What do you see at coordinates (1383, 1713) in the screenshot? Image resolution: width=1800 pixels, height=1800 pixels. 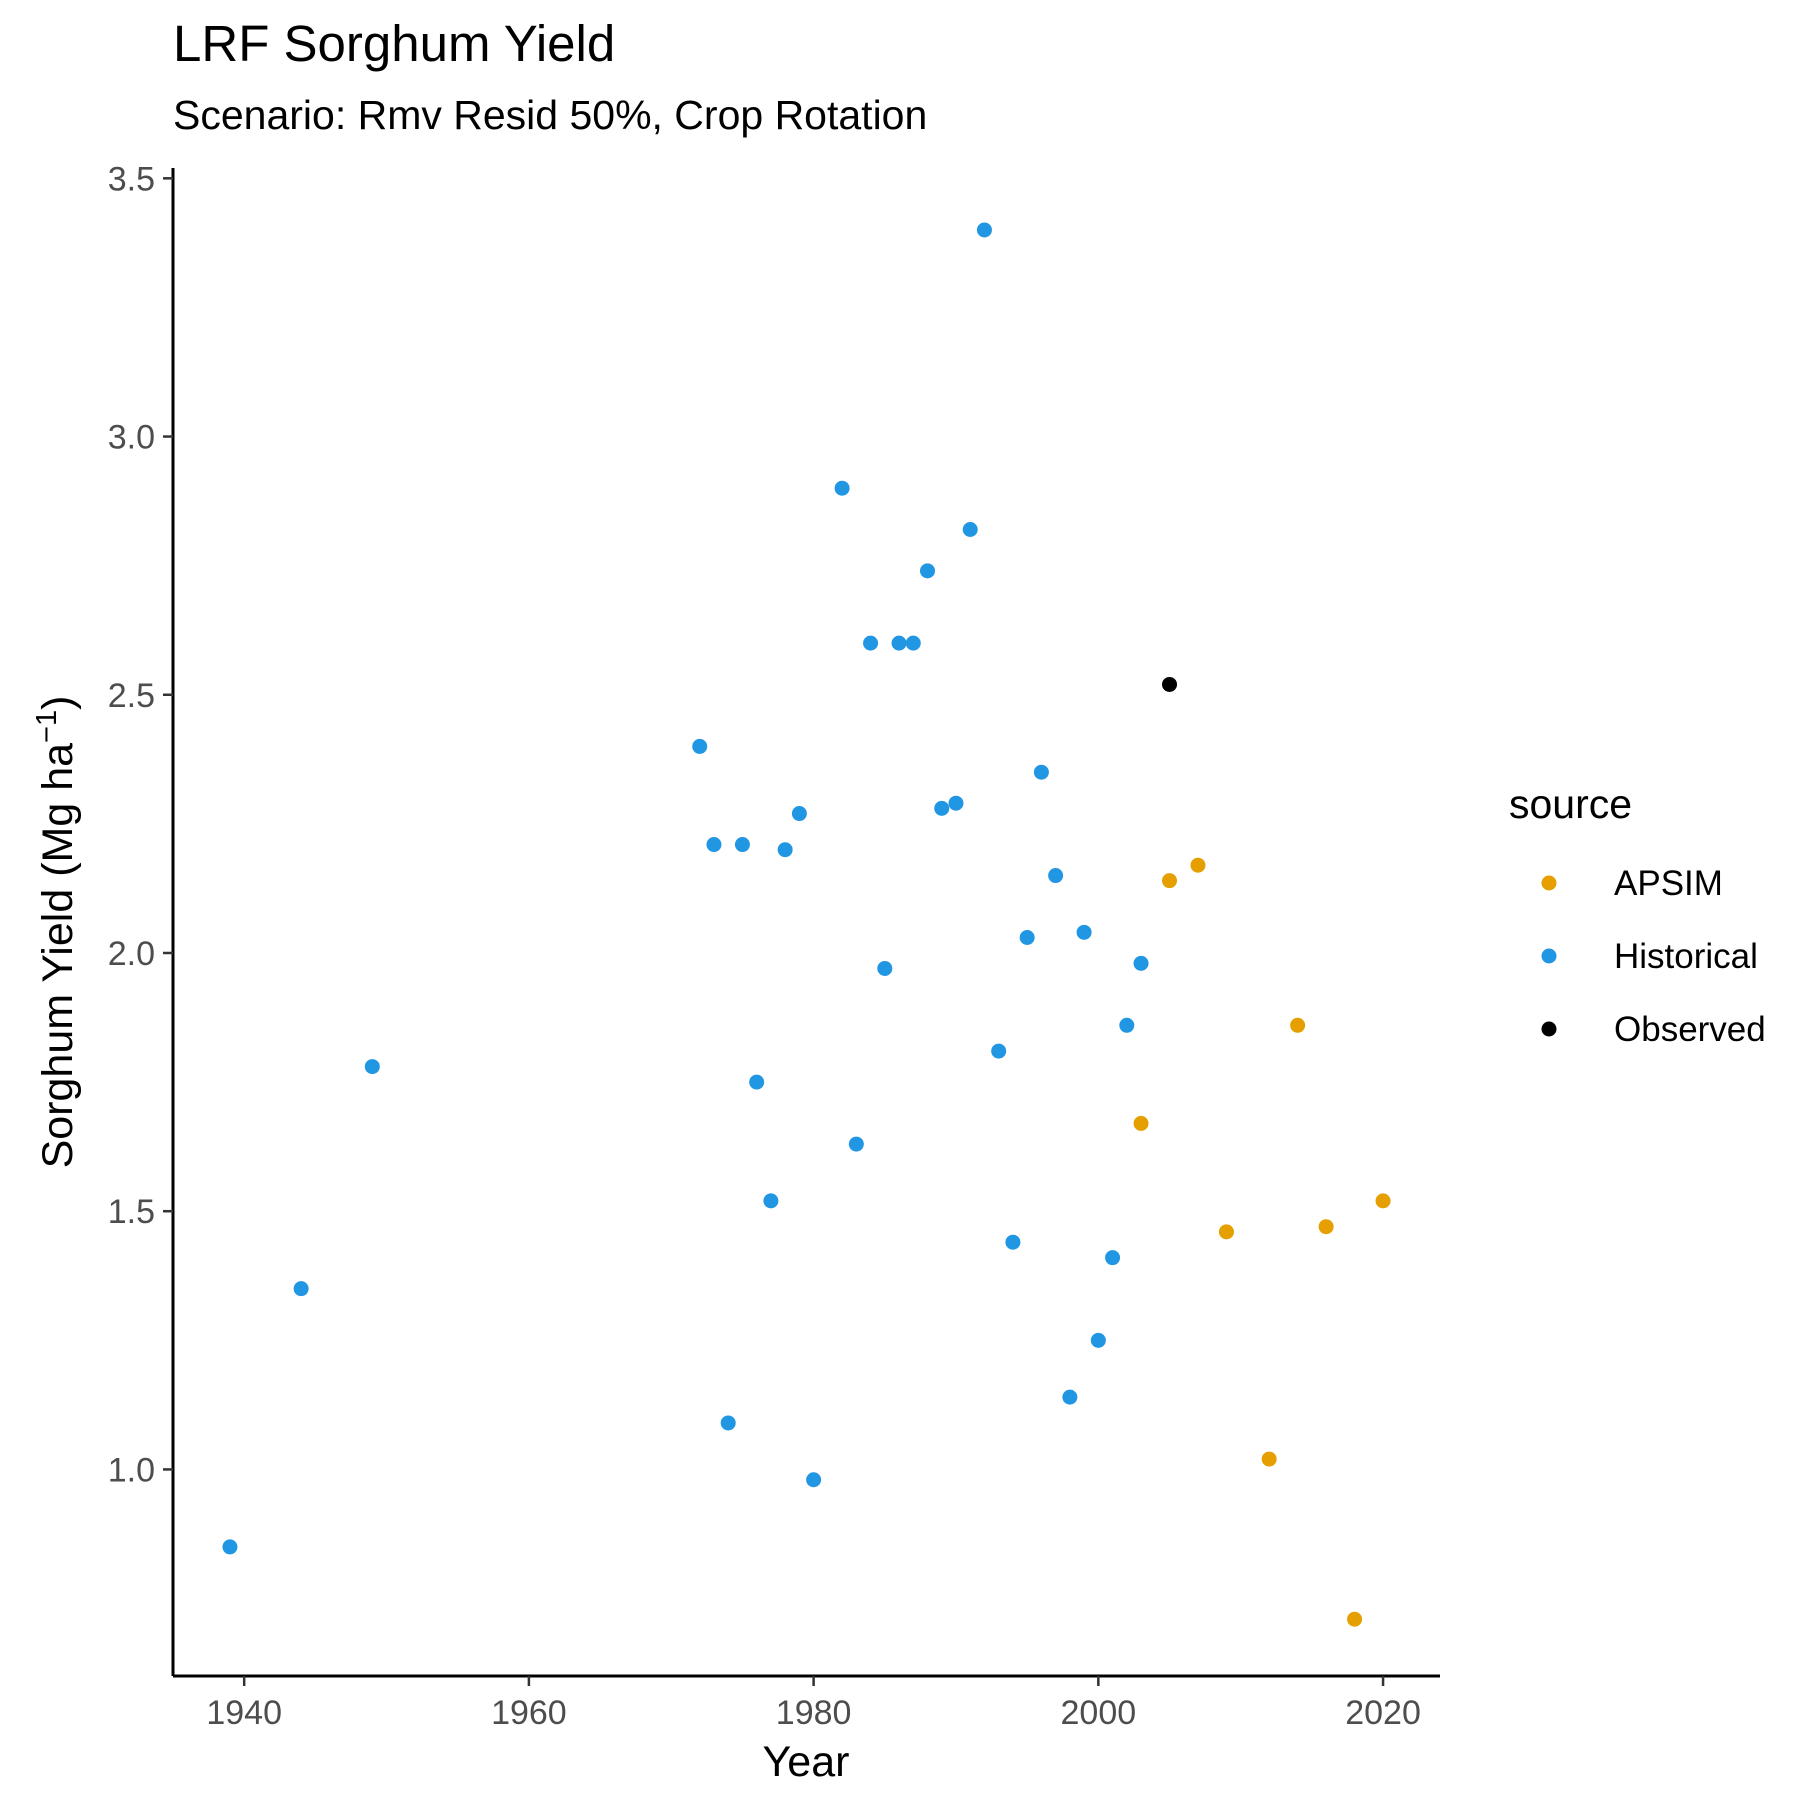 I see `x-tick-label: 2020` at bounding box center [1383, 1713].